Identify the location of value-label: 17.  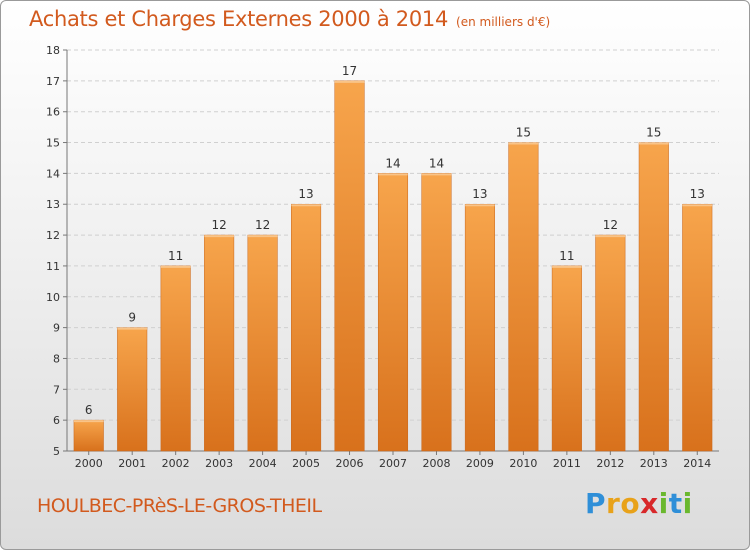
(349, 71).